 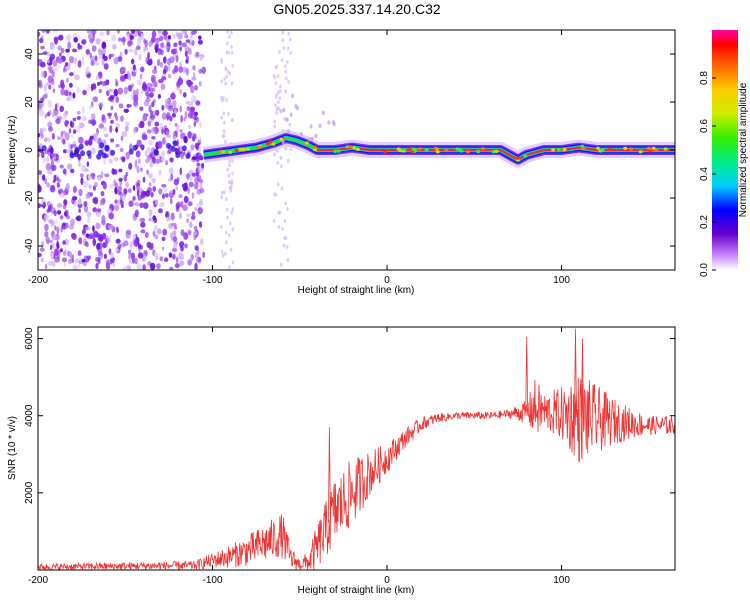 I want to click on colorbar-label: Normalized spectral amplitude, so click(x=743, y=149).